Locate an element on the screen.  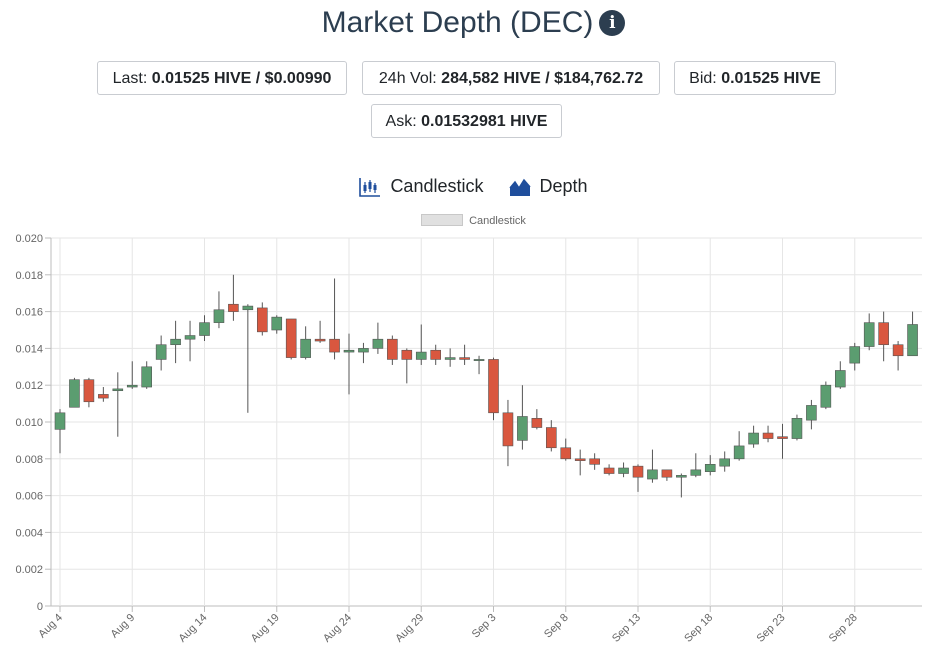
x-tick-label: Aug 4 is located at coordinates (50, 626).